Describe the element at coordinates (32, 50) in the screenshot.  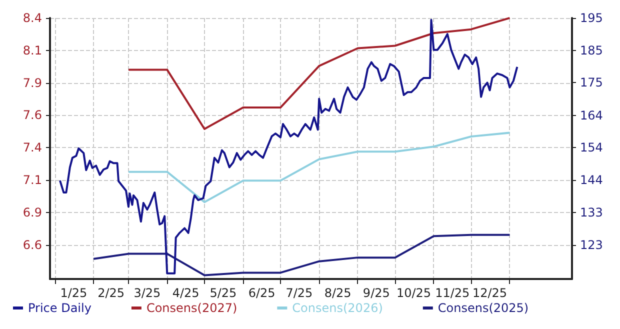
I see `y-tick-label: 8.1` at that location.